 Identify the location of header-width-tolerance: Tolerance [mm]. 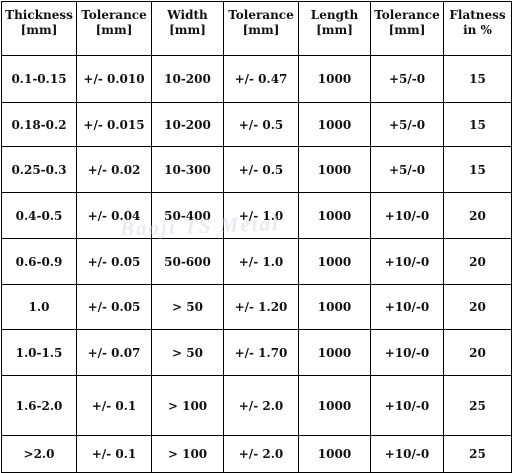
(261, 28).